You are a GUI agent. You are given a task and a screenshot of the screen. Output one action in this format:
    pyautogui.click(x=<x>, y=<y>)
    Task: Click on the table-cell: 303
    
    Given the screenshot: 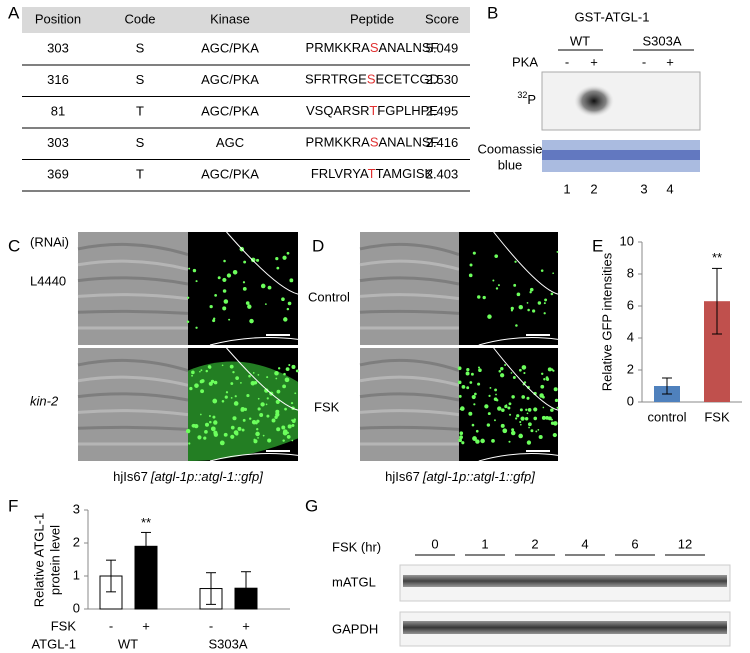 What is the action you would take?
    pyautogui.click(x=58, y=47)
    